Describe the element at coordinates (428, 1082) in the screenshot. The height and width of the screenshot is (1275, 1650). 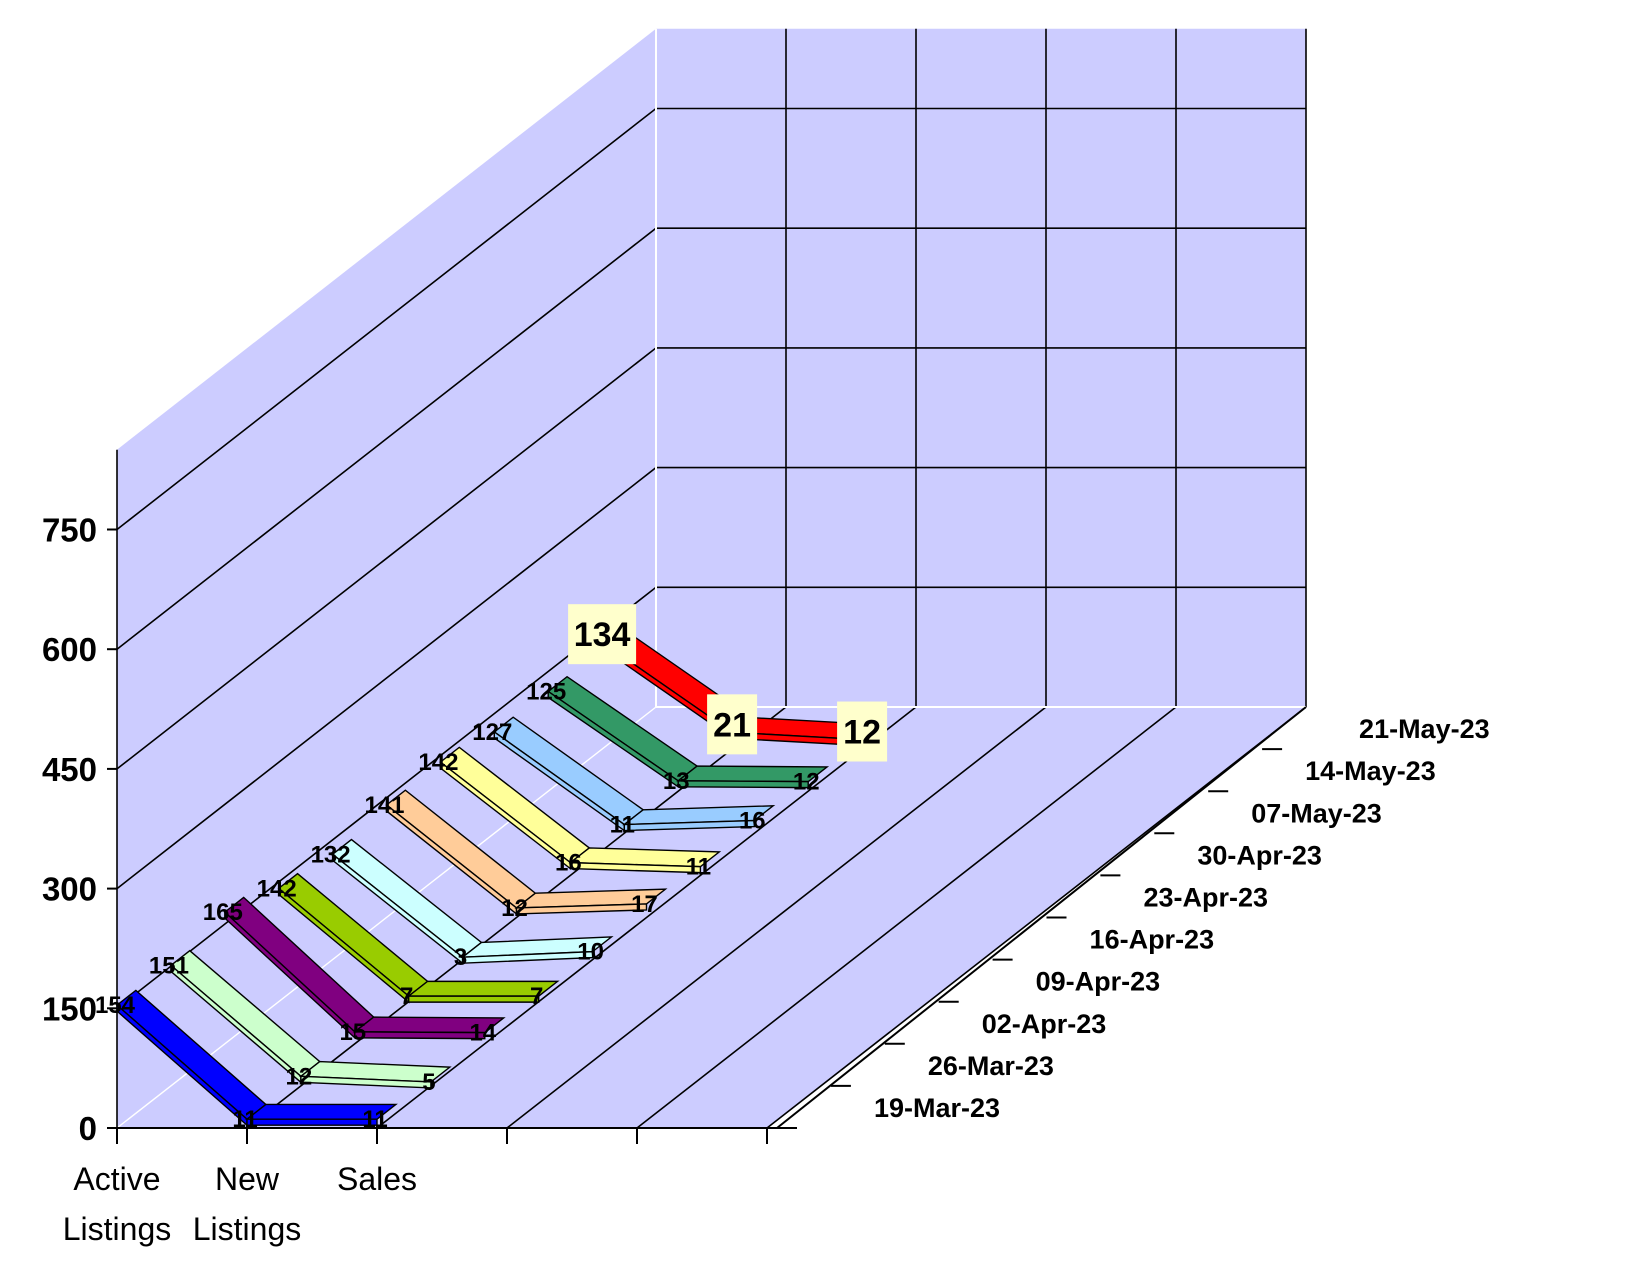
I see `data-label: 5` at that location.